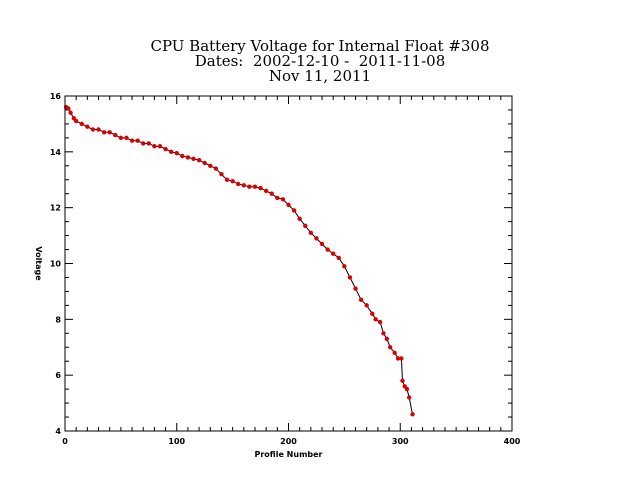 The width and height of the screenshot is (640, 480). Describe the element at coordinates (320, 76) in the screenshot. I see `chart-title-line-3: Nov 11, 2011` at that location.